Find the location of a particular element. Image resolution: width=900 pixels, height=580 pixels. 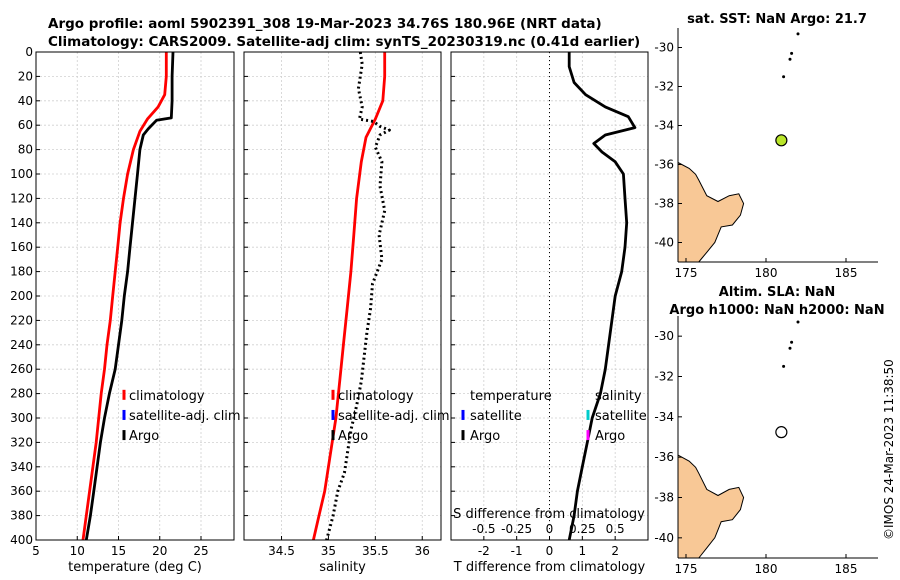

x-axis-label: T difference from climatology is located at coordinates (549, 567).